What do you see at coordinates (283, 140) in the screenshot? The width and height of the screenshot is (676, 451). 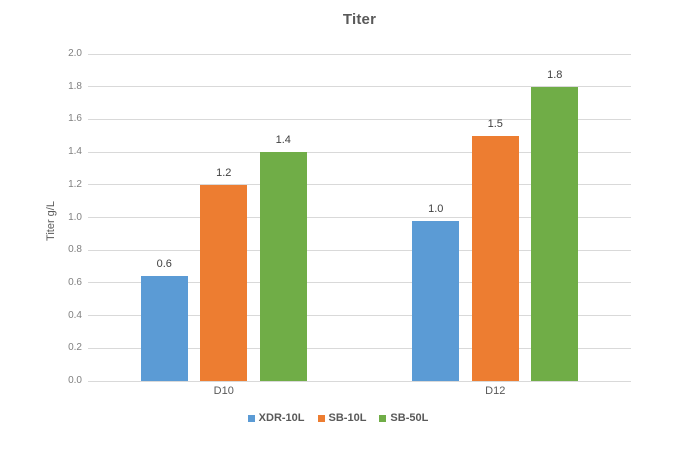 I see `data-label-sb-50l-d10: 1.4` at bounding box center [283, 140].